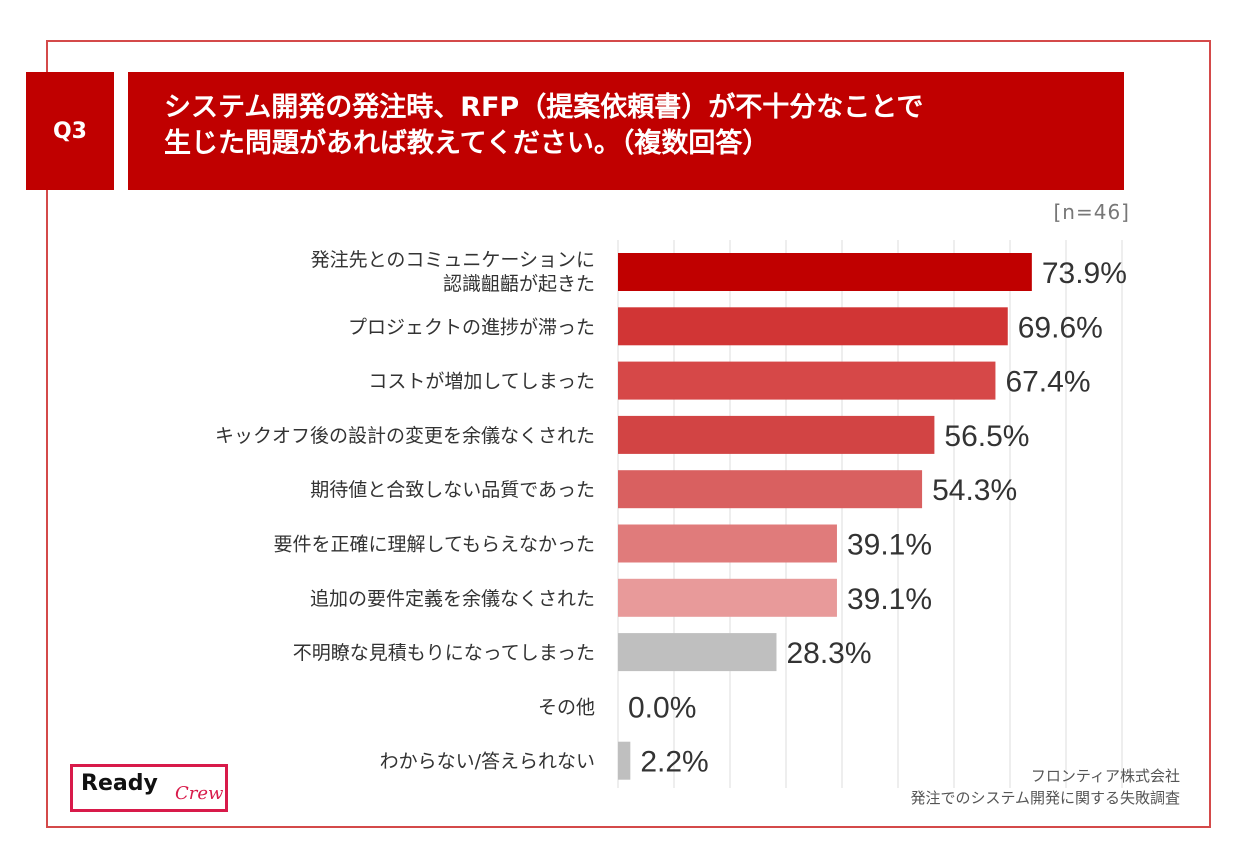 Image resolution: width=1244 pixels, height=852 pixels. I want to click on question-title-line-1: システム開発の発注時、RFP（提案依頼書）が不十分なことで, so click(544, 107).